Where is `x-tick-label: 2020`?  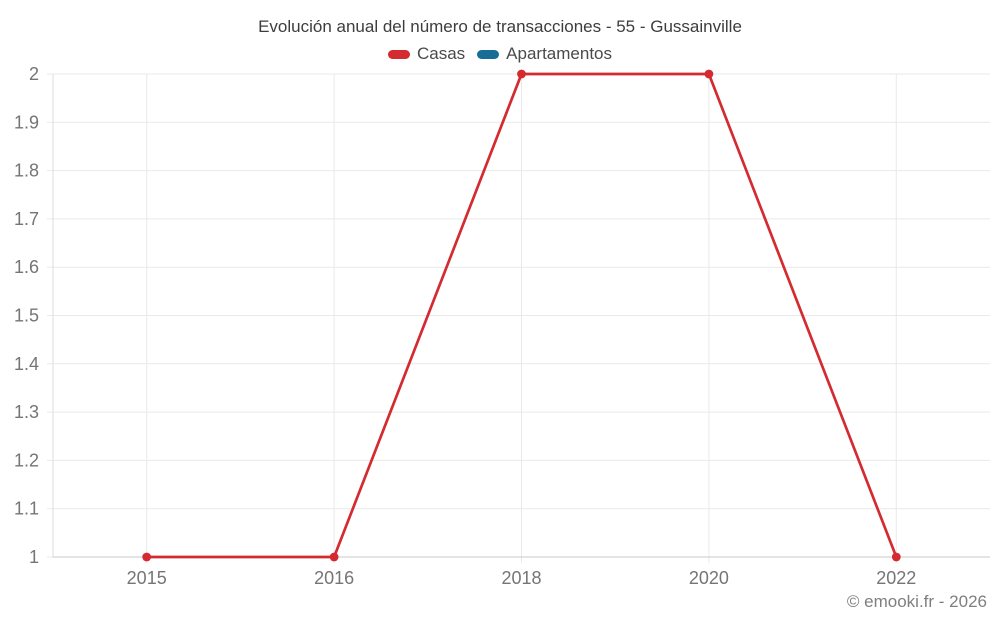 x-tick-label: 2020 is located at coordinates (709, 578).